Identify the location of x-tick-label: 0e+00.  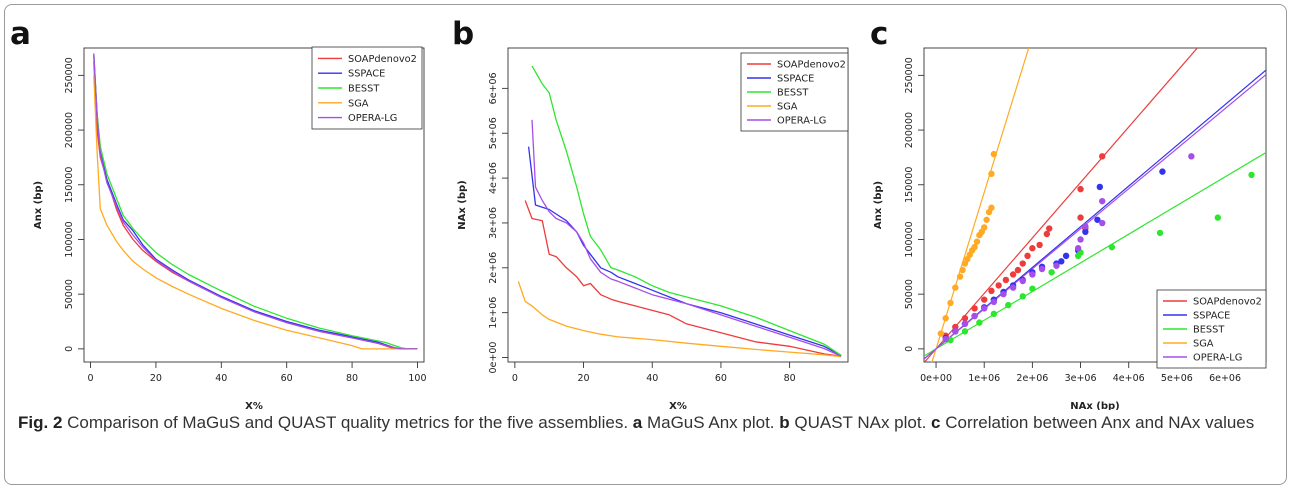
(936, 378).